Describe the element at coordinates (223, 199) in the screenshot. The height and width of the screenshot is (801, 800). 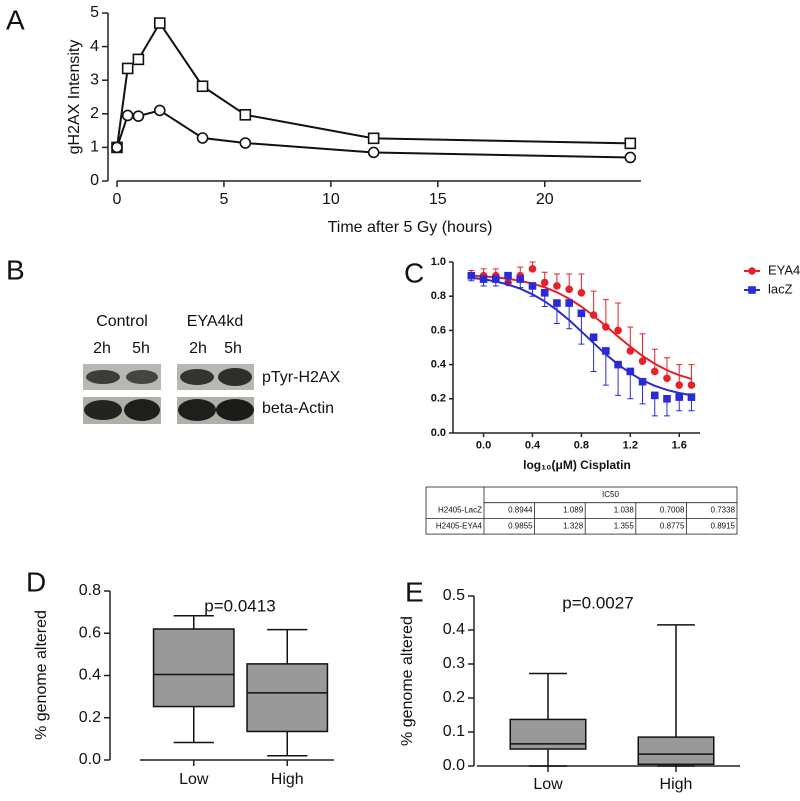
I see `x-tick-label: 5` at that location.